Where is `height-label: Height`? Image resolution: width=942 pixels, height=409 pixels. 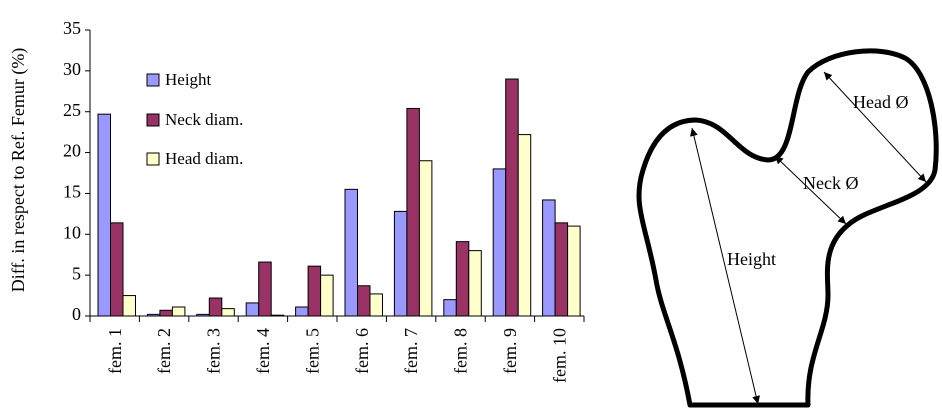
height-label: Height is located at coordinates (751, 259).